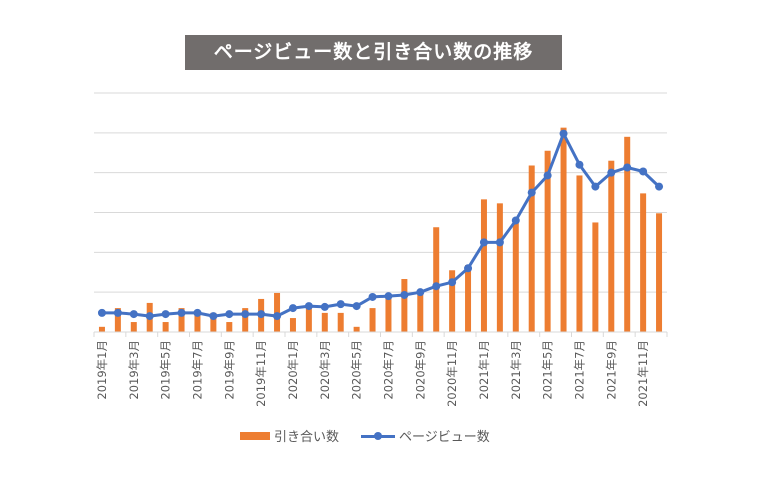  Describe the element at coordinates (261, 373) in the screenshot. I see `x-tick-label: 2019年11月` at that location.